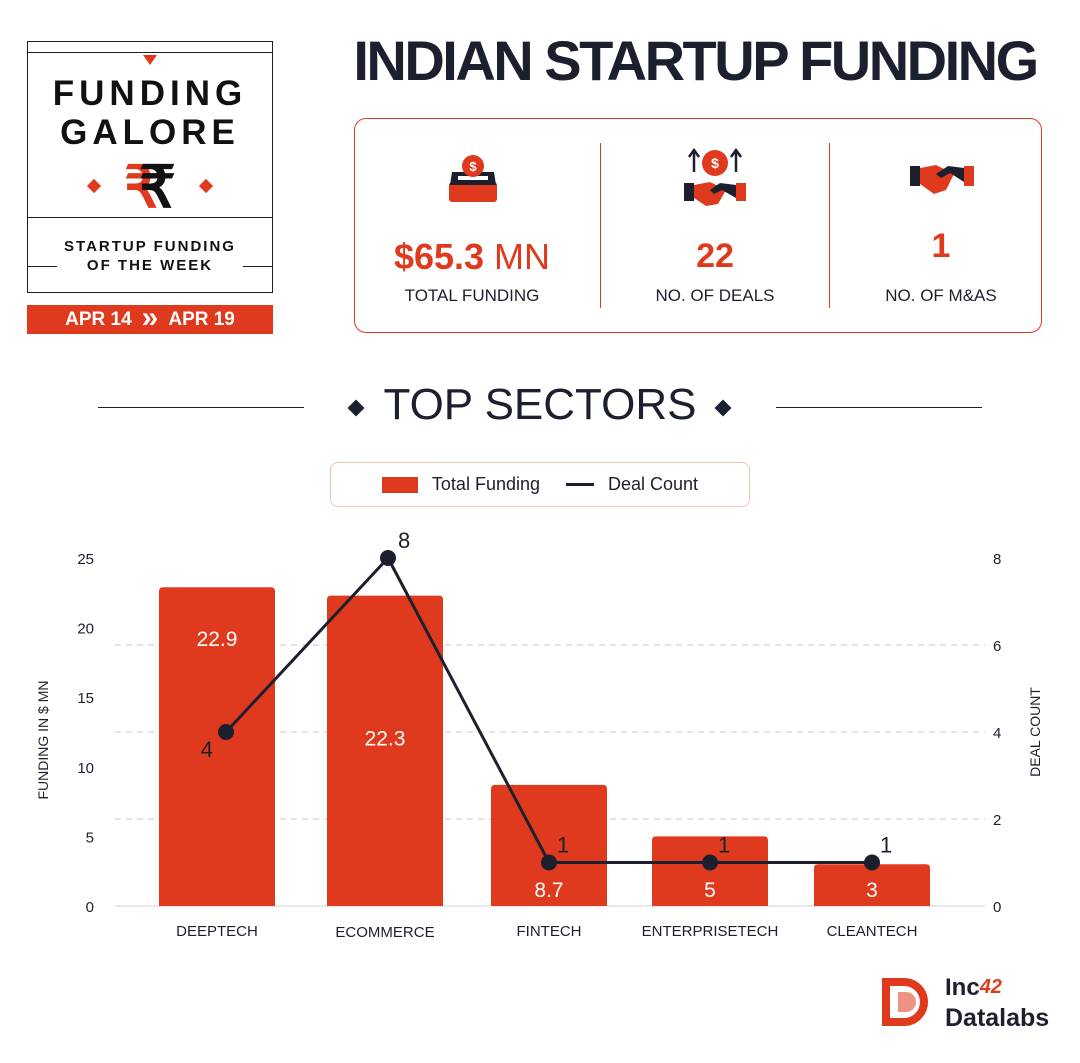 This screenshot has height=1063, width=1080. What do you see at coordinates (85, 768) in the screenshot?
I see `y-tick-label: 10` at bounding box center [85, 768].